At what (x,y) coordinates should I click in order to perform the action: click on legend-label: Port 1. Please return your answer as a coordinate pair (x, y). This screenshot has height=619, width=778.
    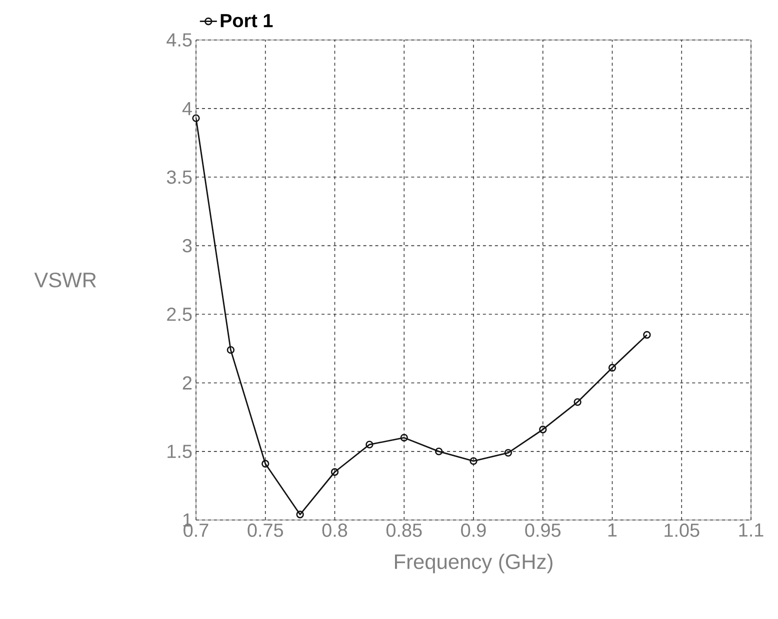
    Looking at the image, I should click on (246, 21).